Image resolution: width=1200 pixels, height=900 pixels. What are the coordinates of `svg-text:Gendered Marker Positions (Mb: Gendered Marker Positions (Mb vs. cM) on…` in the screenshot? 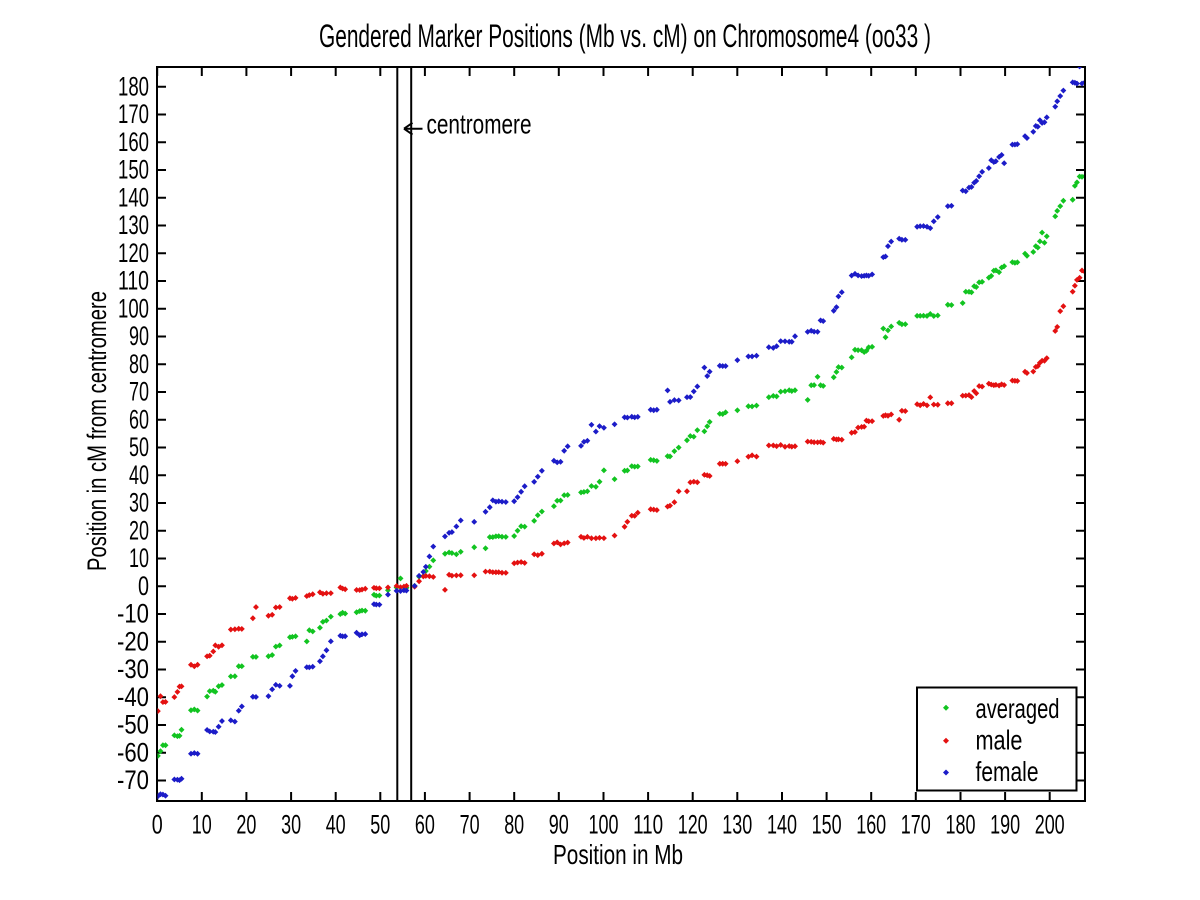 It's located at (625, 36).